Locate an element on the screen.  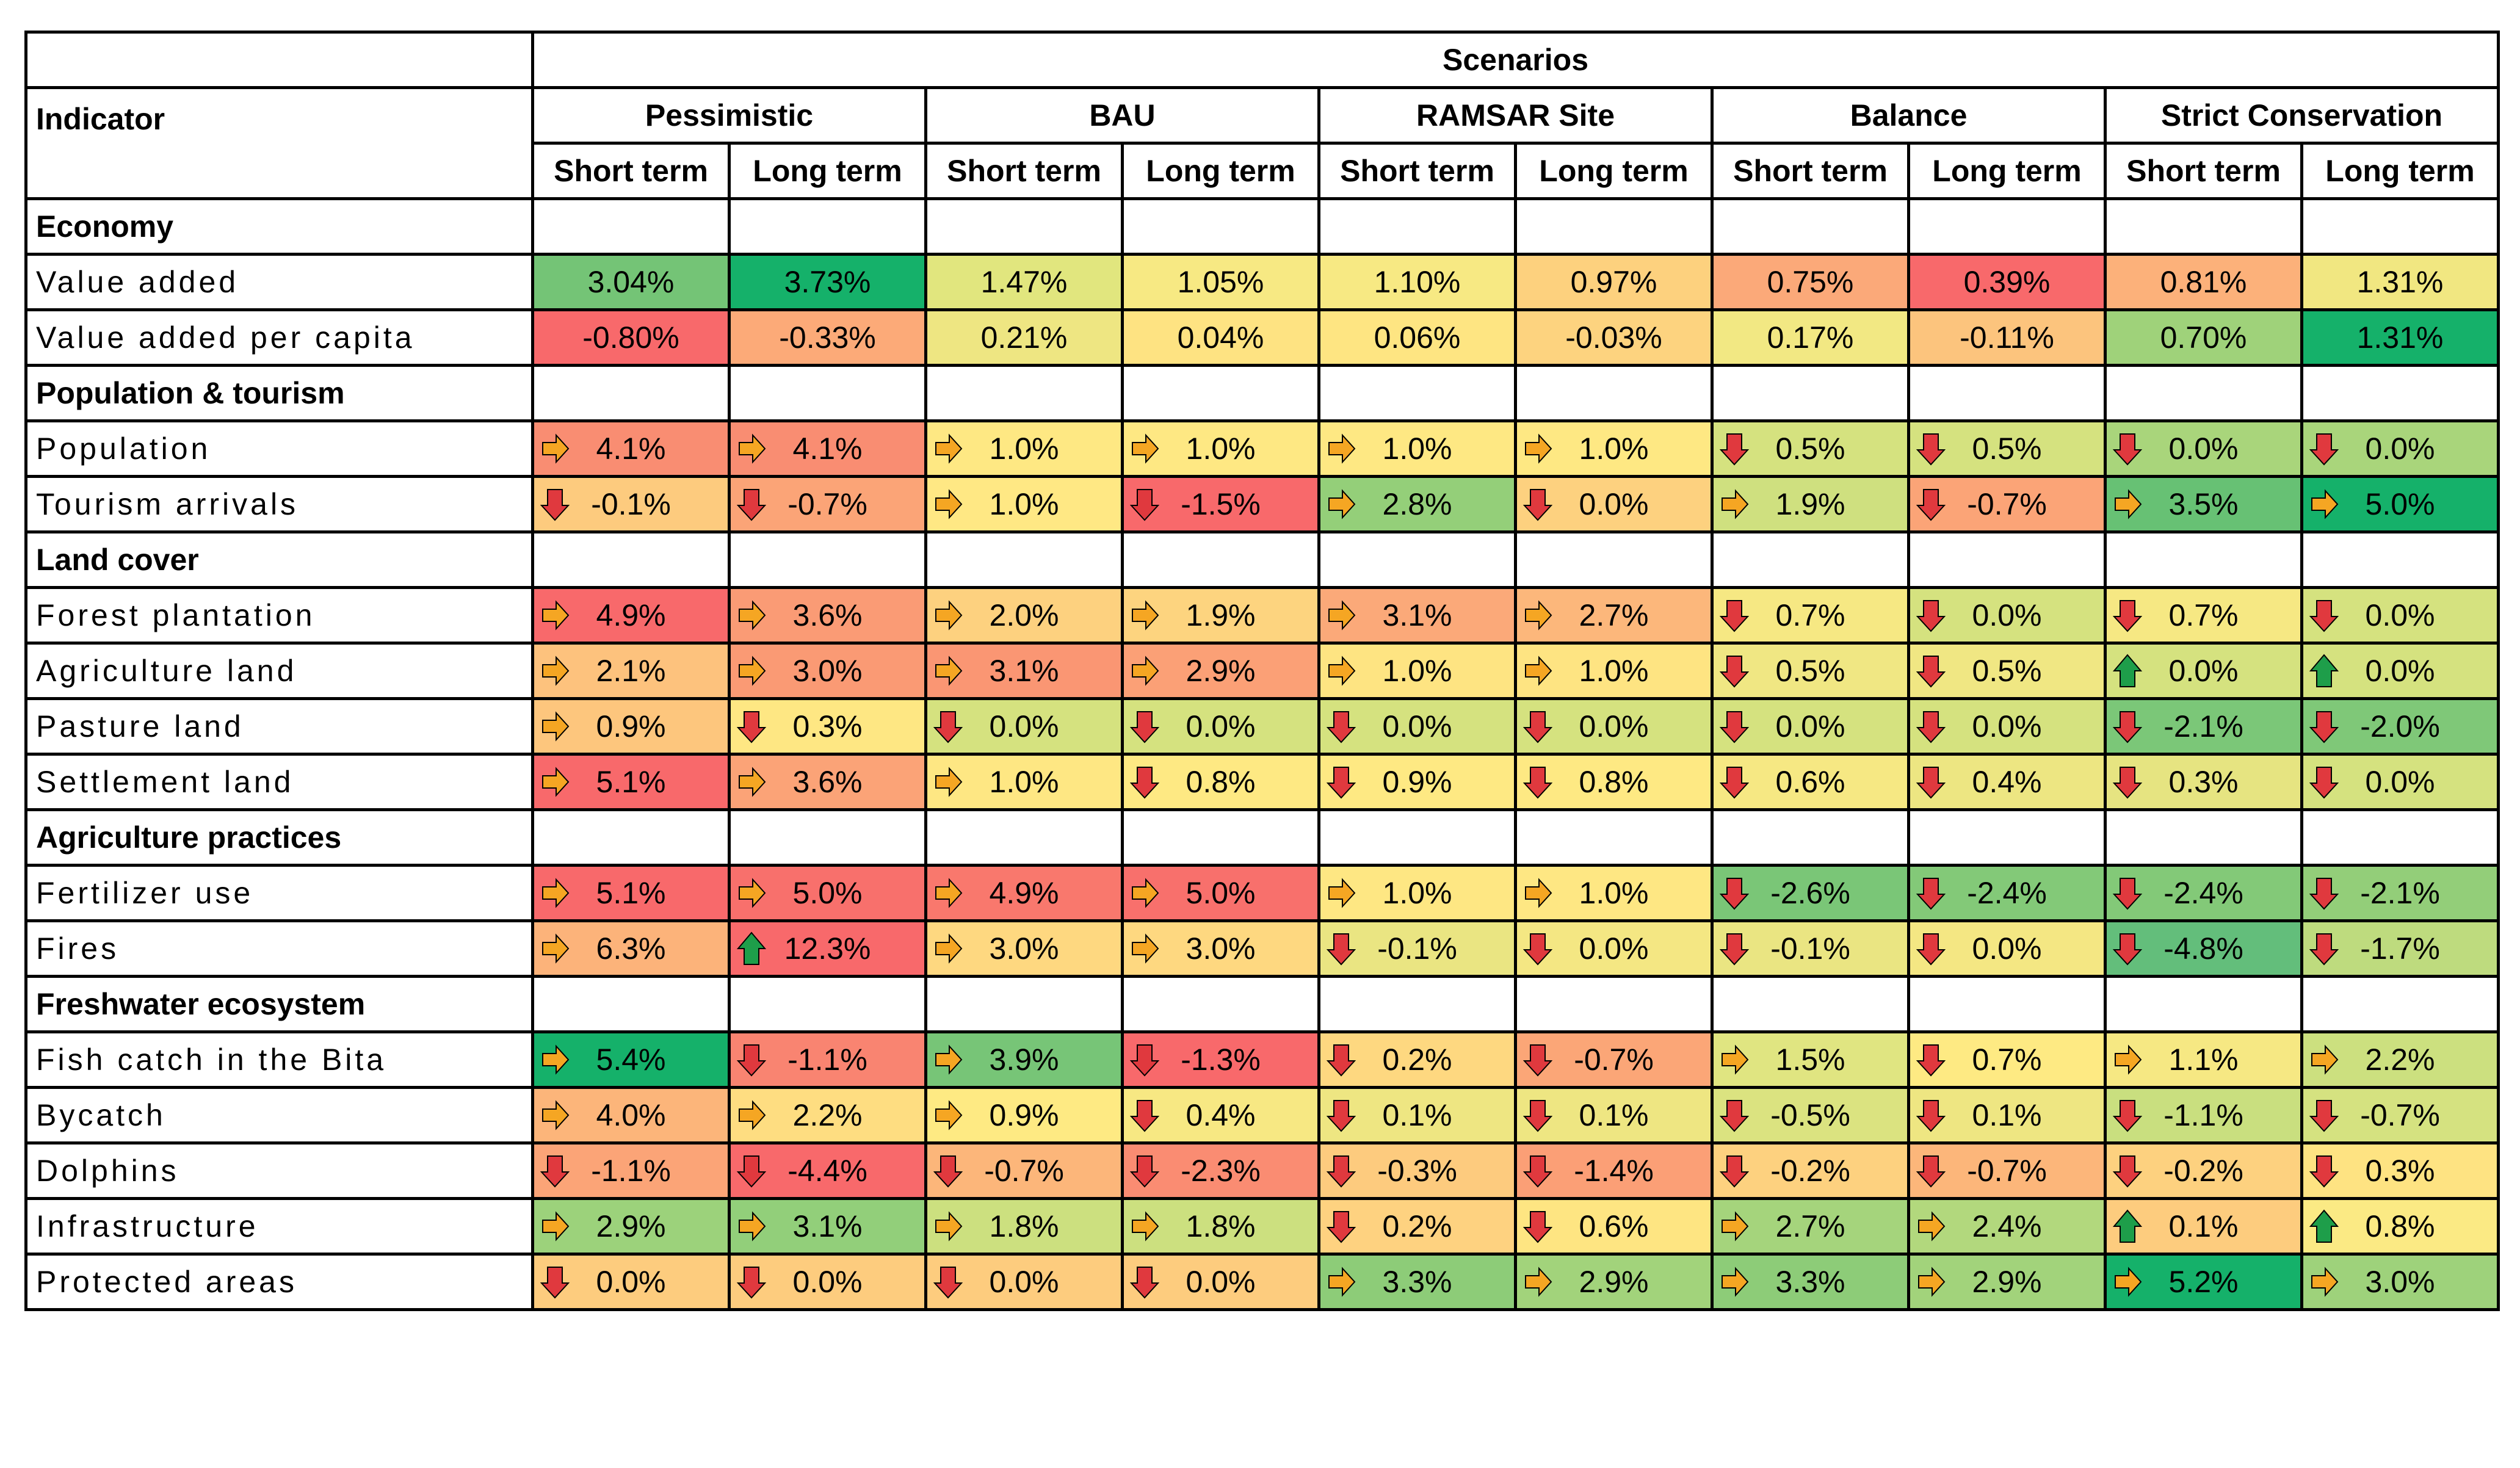
indicator-name-cell: Value added is located at coordinates (279, 282).